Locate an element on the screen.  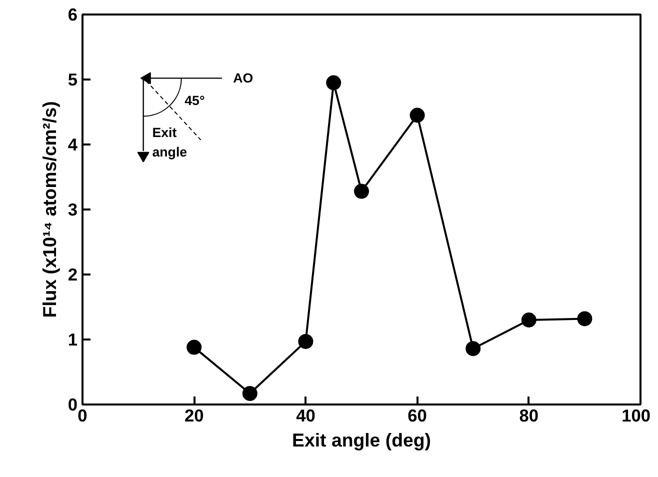
y-tick-label: 6 is located at coordinates (73, 14).